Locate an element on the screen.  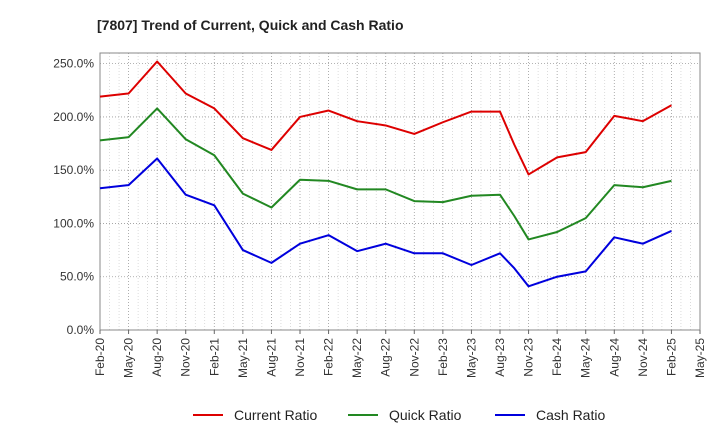
x-tick-label: May-23 is located at coordinates (471, 358).